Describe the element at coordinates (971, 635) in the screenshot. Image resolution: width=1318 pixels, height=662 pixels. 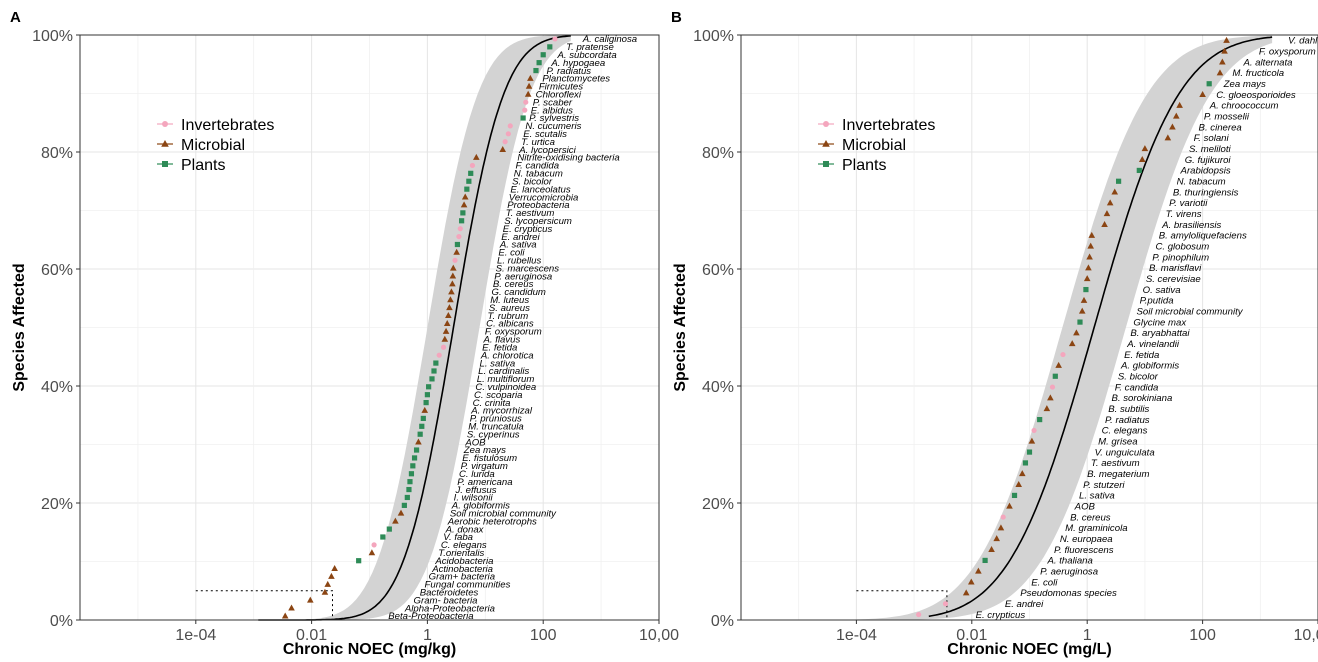
I see `x-tick-label: 0.01` at that location.